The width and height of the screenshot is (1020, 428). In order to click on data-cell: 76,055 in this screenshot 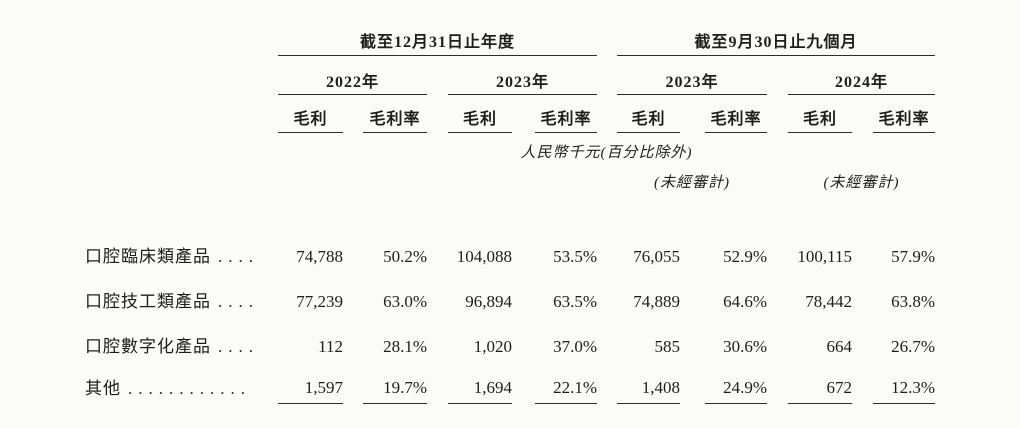, I will do `click(657, 256)`.